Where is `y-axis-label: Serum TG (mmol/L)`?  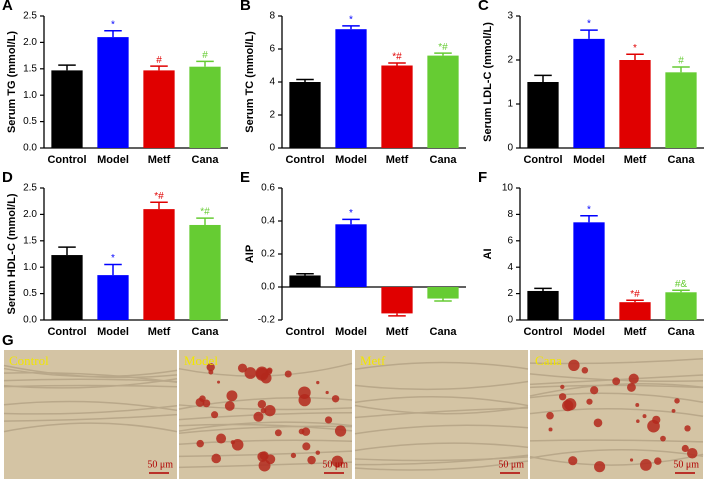
y-axis-label: Serum TG (mmol/L) is located at coordinates (12, 82).